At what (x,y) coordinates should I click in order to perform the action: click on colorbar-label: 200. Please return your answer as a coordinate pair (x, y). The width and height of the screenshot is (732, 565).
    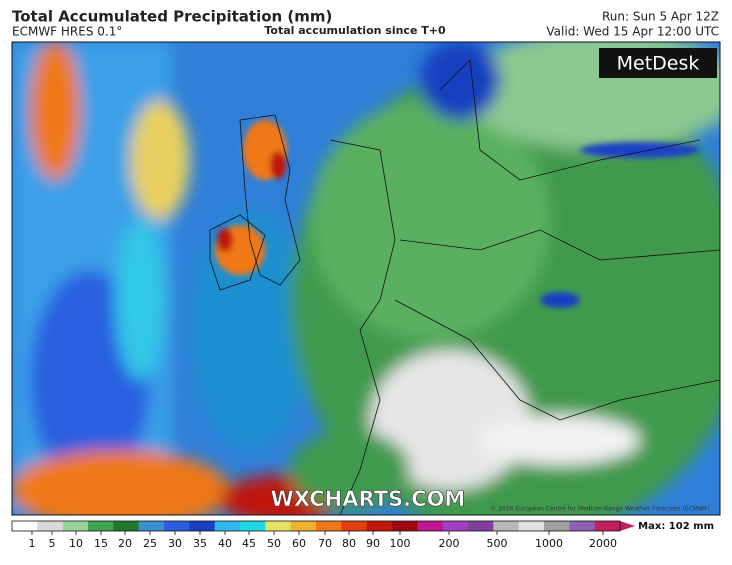
    Looking at the image, I should click on (449, 543).